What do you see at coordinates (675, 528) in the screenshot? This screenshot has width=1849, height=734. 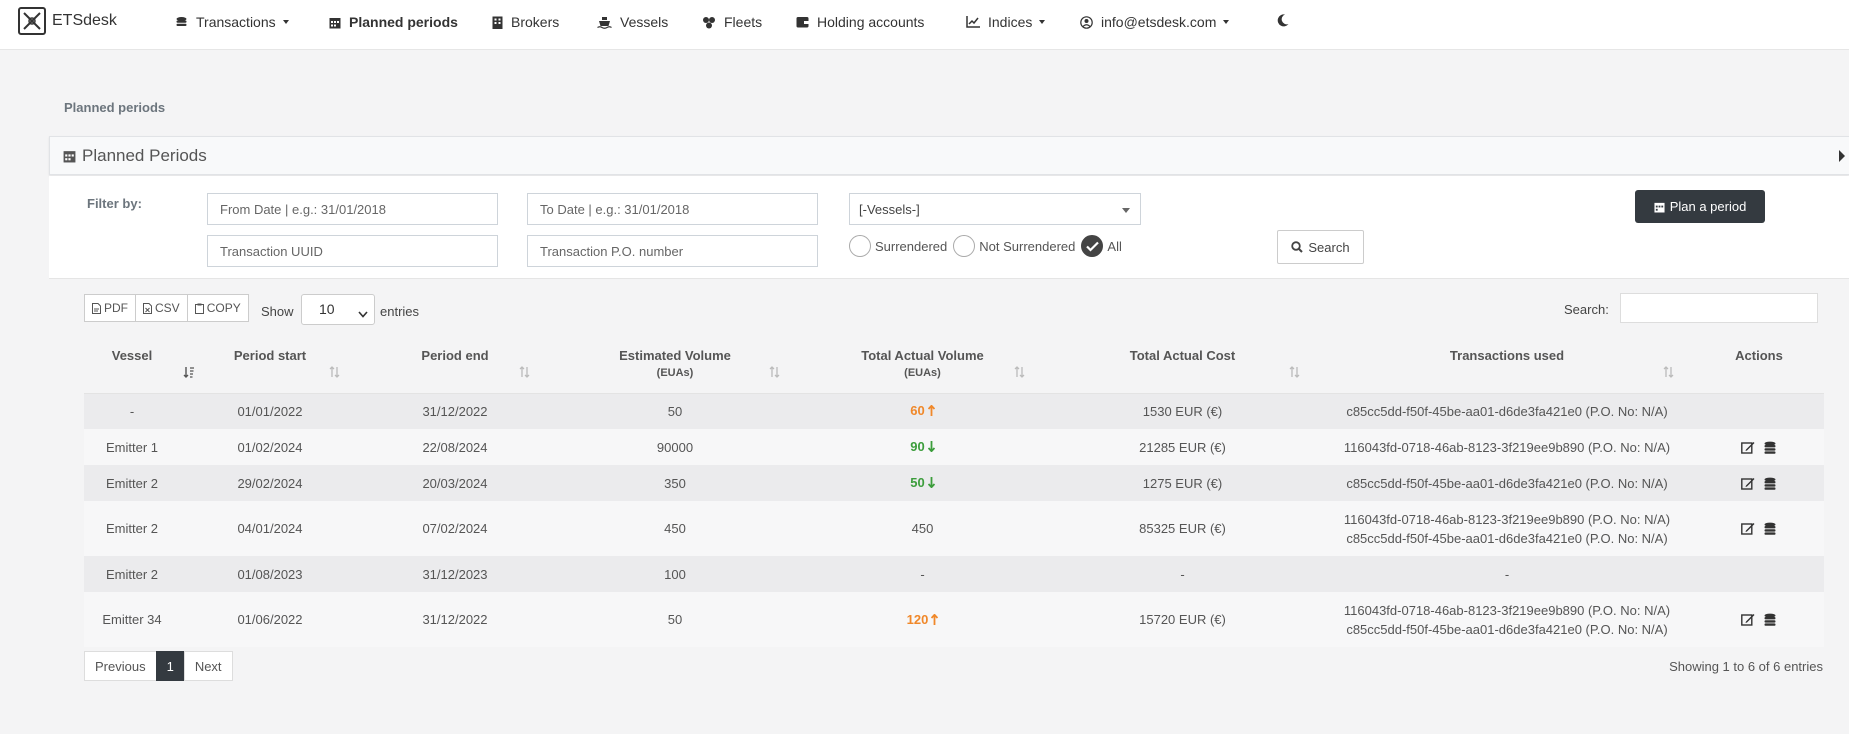 I see `cell-estimated-volume: 450` at bounding box center [675, 528].